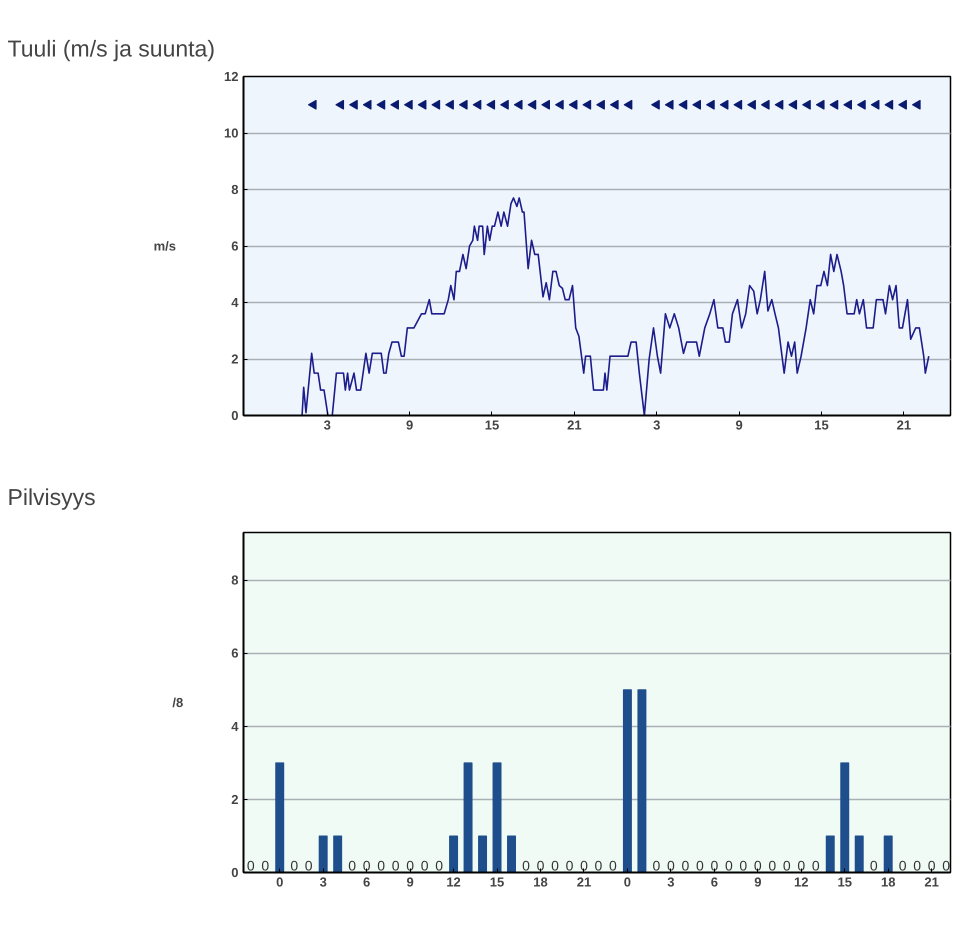 The image size is (960, 927). I want to click on y-tick-label: 10, so click(231, 133).